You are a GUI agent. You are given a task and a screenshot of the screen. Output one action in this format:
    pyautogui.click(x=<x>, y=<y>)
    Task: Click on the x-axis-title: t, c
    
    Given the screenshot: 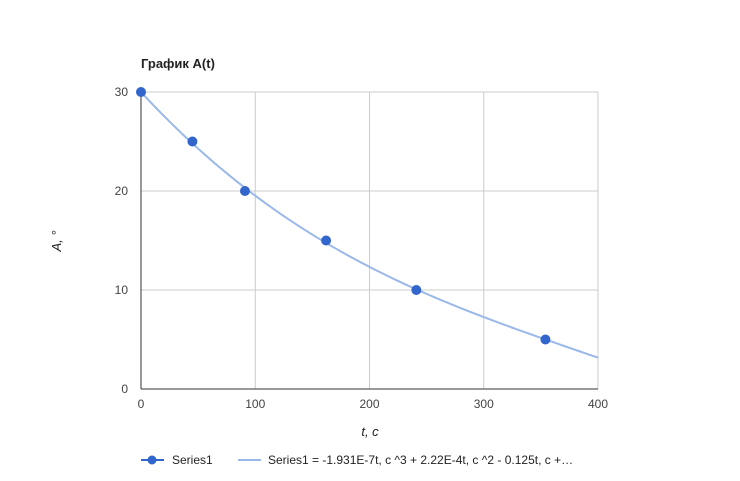 What is the action you would take?
    pyautogui.click(x=370, y=431)
    